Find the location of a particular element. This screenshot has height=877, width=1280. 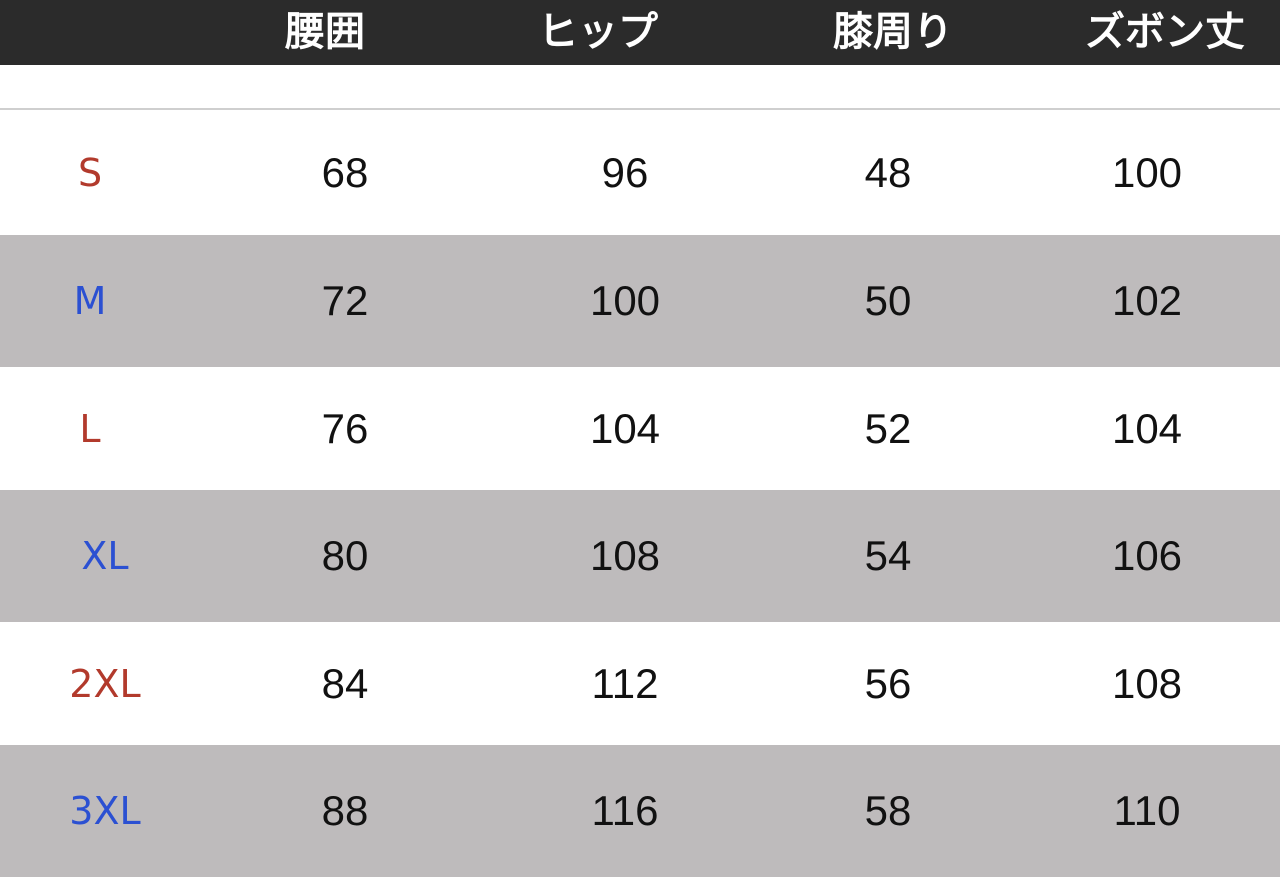

value-cell: 112 is located at coordinates (625, 683).